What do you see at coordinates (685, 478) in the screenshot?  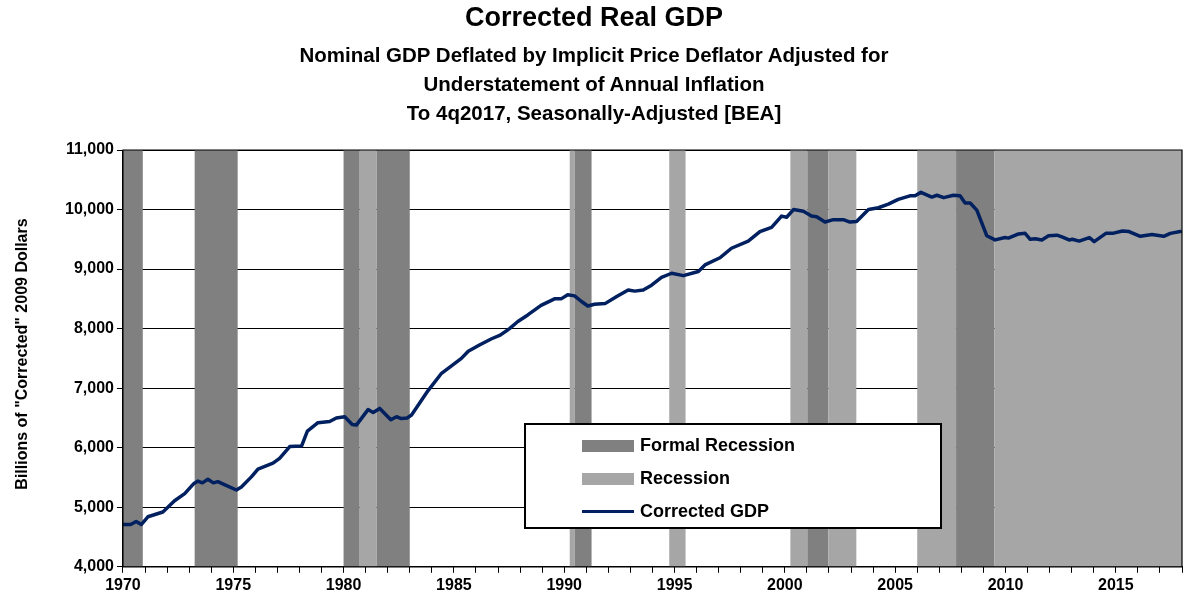 I see `annotation: Recession` at bounding box center [685, 478].